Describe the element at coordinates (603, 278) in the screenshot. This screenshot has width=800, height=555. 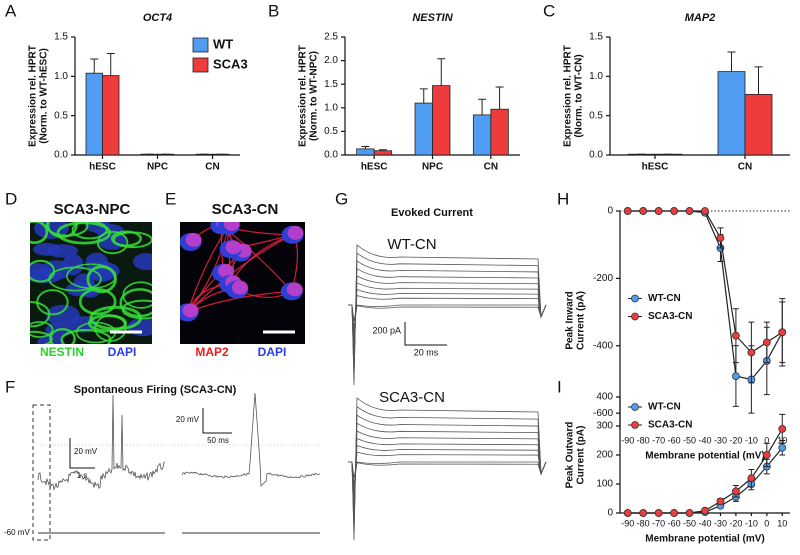
I see `y-tick-label: -200` at that location.